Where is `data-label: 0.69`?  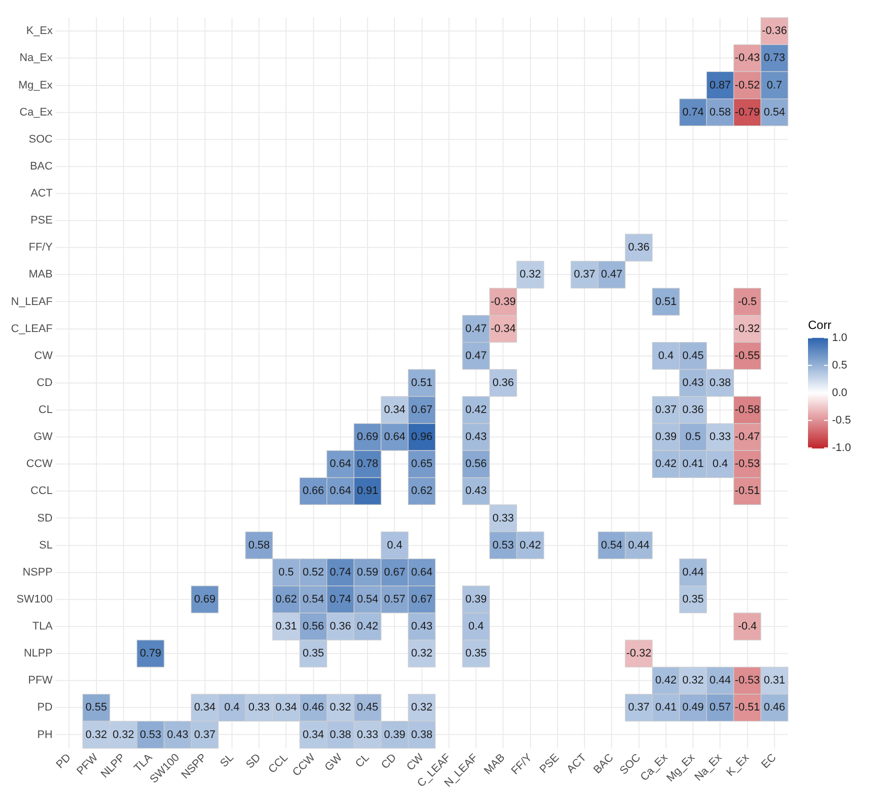
data-label: 0.69 is located at coordinates (367, 437).